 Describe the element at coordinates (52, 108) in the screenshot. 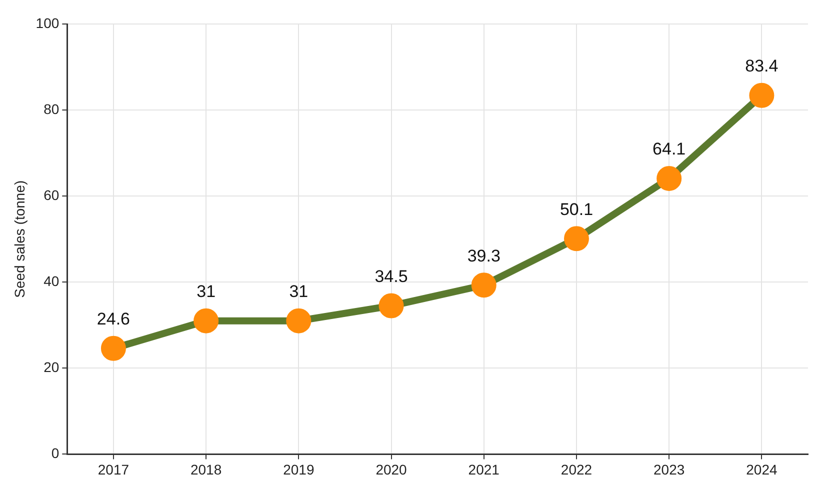

I see `y-tick-label: 80` at that location.